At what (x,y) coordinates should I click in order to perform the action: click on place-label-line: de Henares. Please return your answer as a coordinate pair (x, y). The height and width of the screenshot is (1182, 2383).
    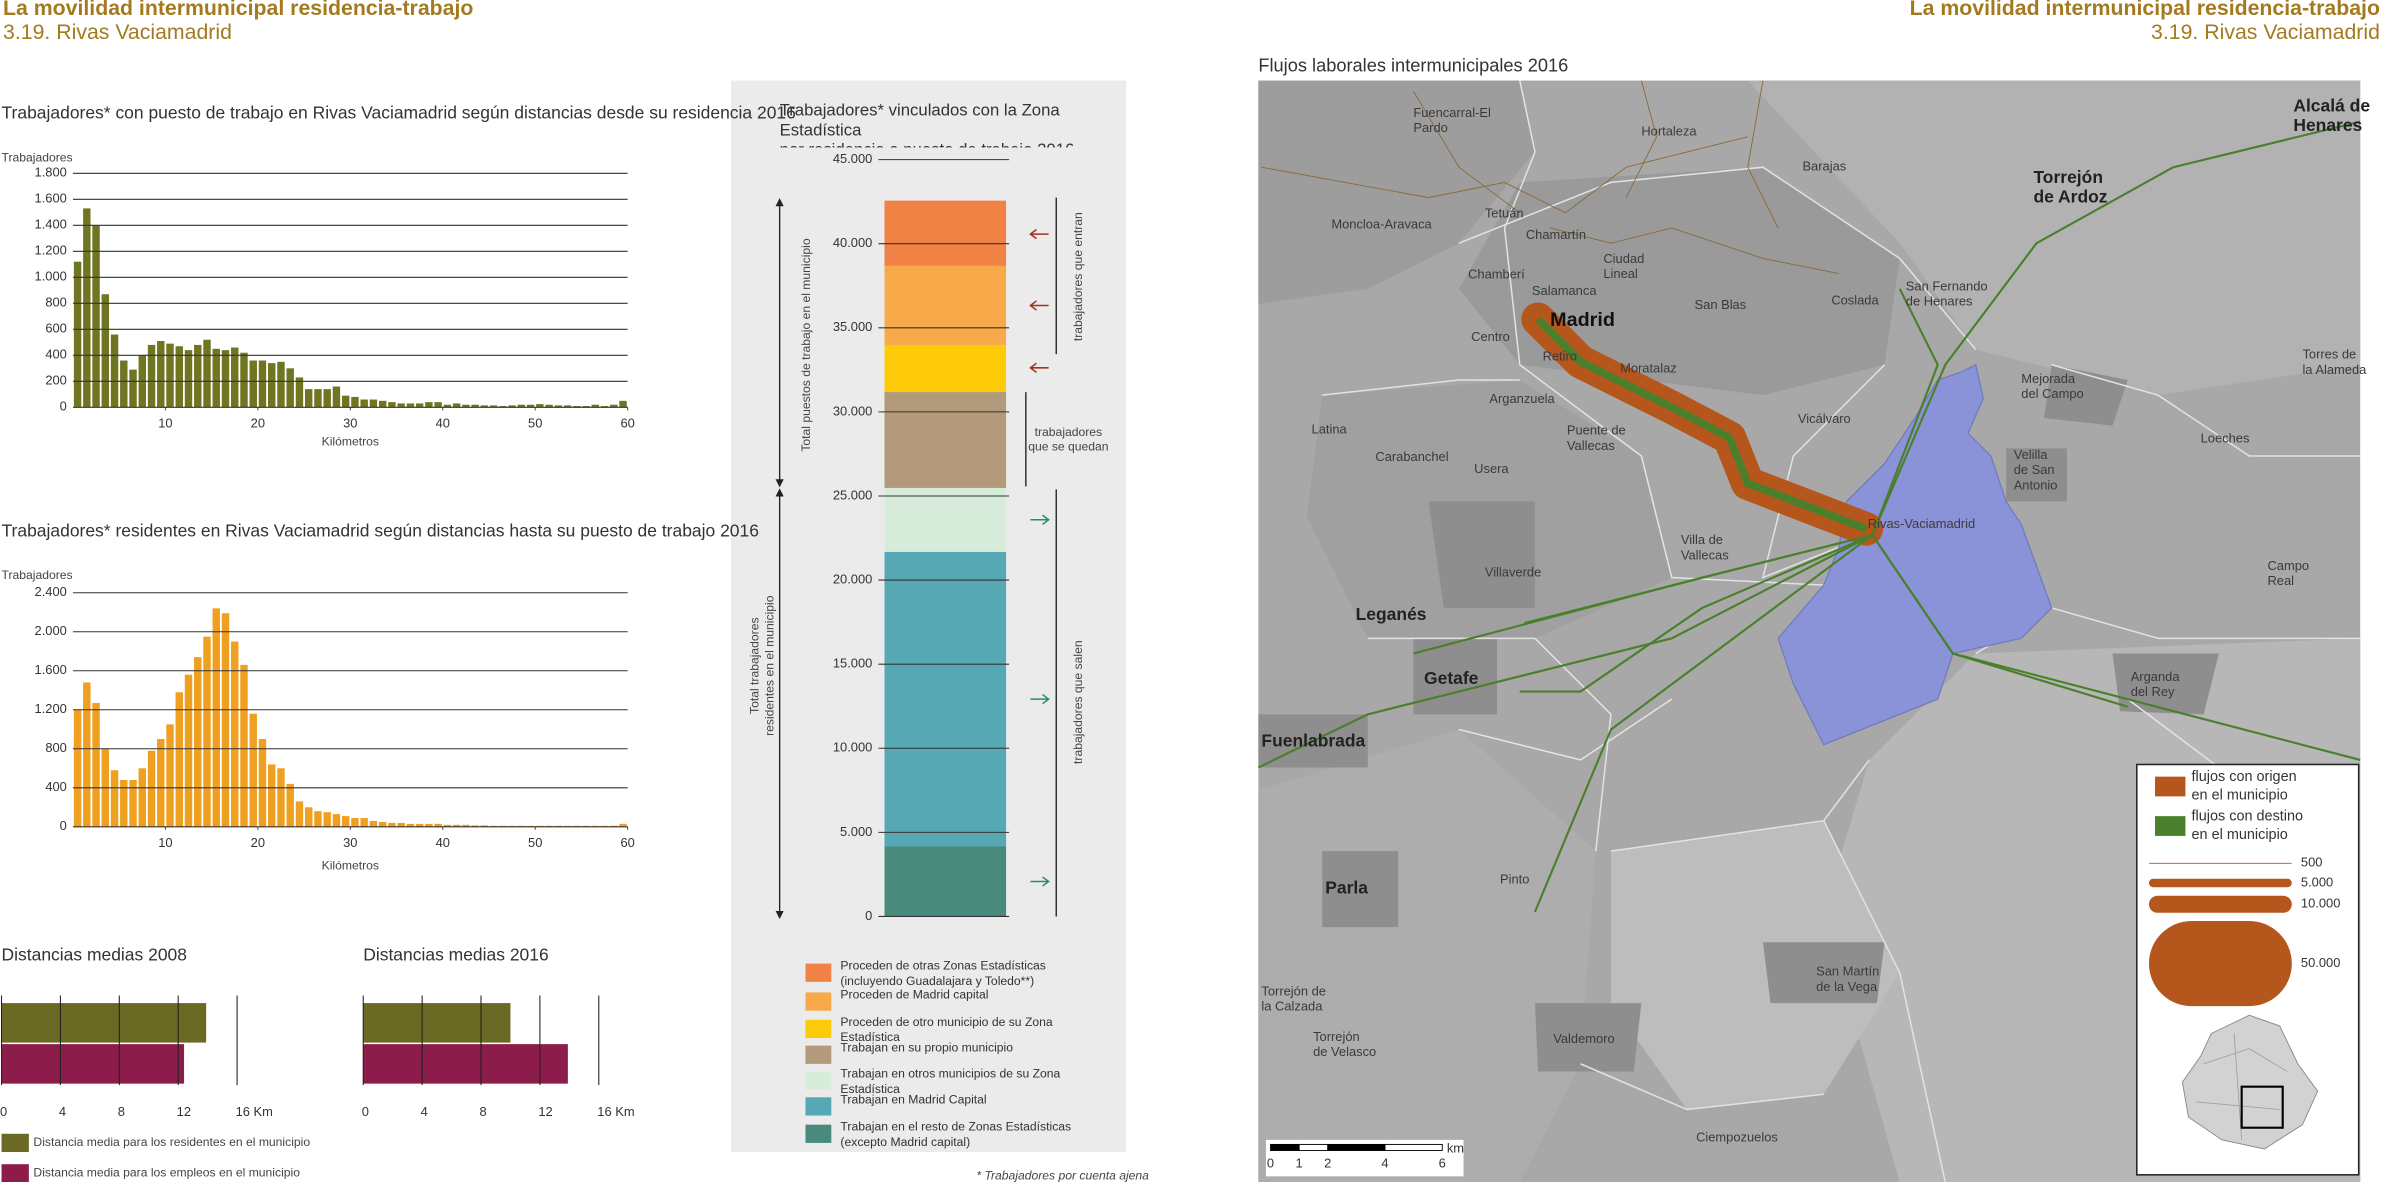
    Looking at the image, I should click on (1939, 301).